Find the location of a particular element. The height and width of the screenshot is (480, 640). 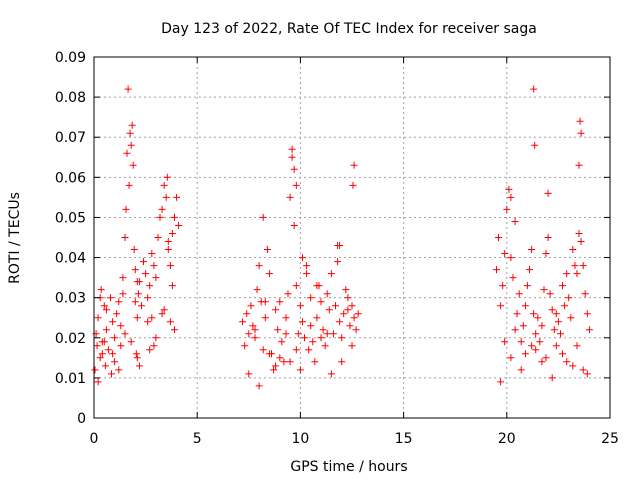

x-tick-label: 25 is located at coordinates (610, 439).